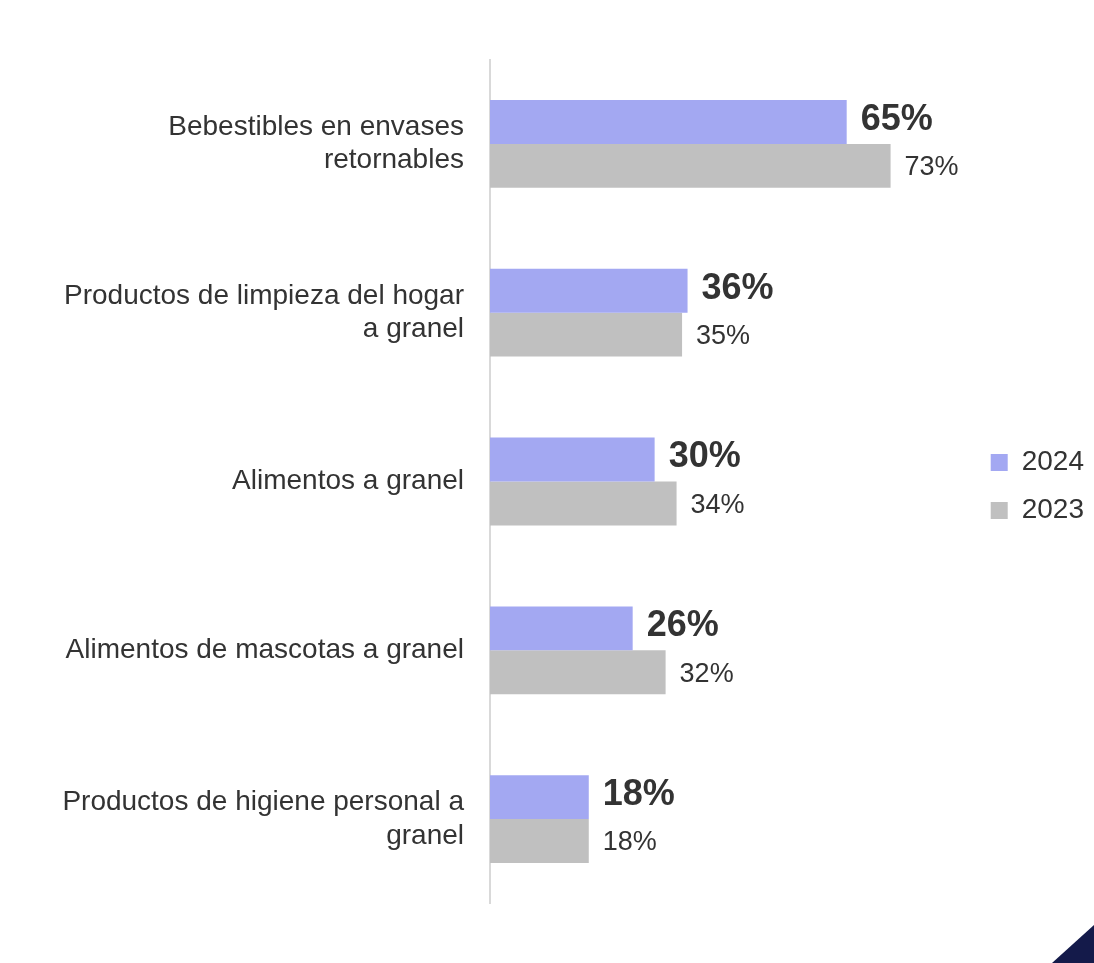 The height and width of the screenshot is (963, 1094). Describe the element at coordinates (263, 311) in the screenshot. I see `y-tick-label: Productos de limpieza del hogar a granel` at that location.